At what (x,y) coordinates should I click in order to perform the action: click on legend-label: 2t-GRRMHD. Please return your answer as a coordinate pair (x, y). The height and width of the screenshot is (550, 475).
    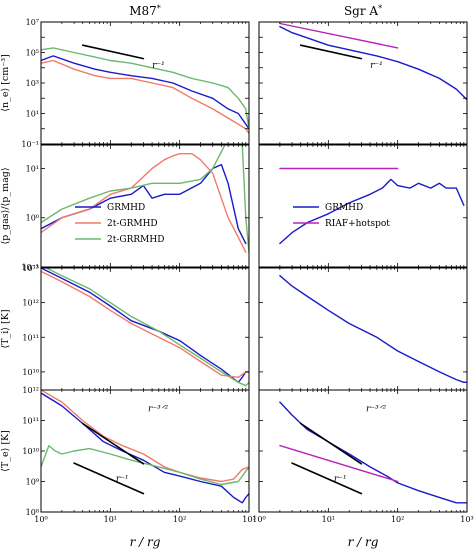
    Looking at the image, I should click on (135, 240).